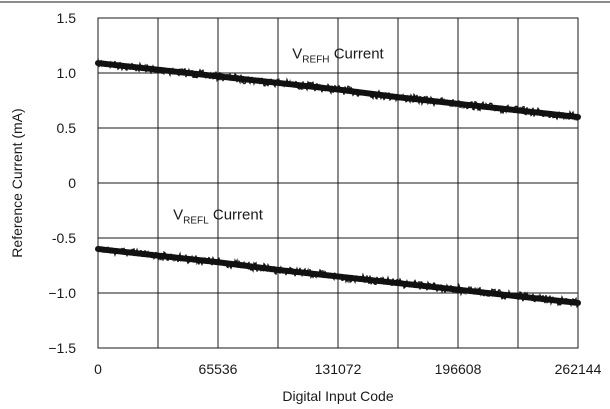  I want to click on x-tick-label: 131072, so click(338, 369).